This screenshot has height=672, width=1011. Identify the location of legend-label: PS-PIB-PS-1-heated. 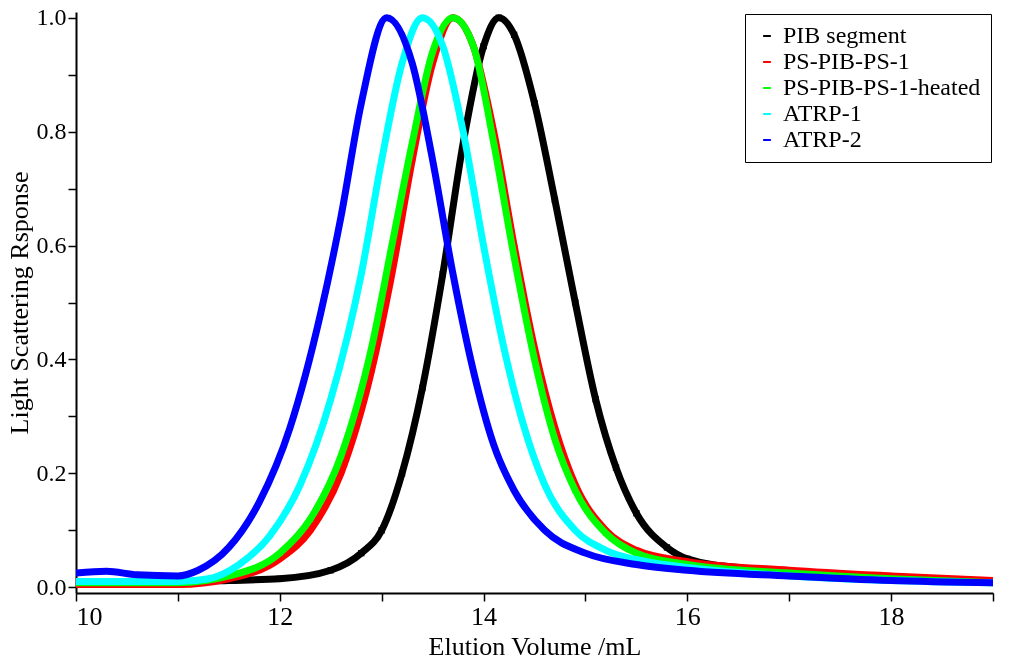
(882, 87).